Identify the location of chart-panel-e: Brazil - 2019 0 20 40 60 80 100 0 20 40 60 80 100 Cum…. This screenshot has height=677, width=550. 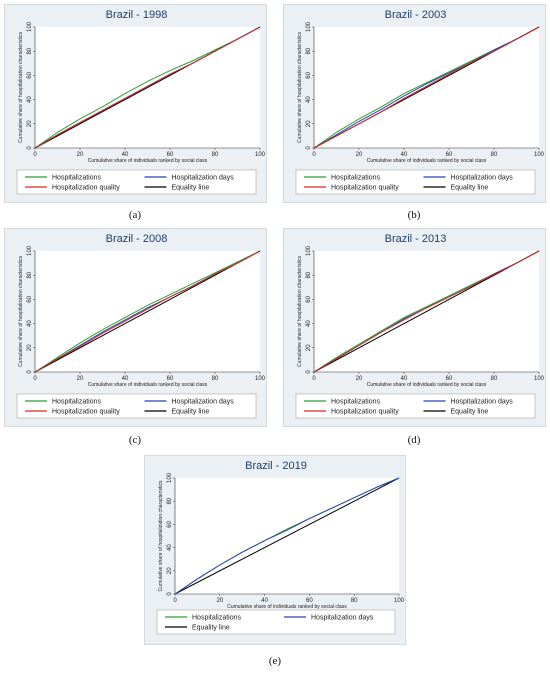
(275, 550).